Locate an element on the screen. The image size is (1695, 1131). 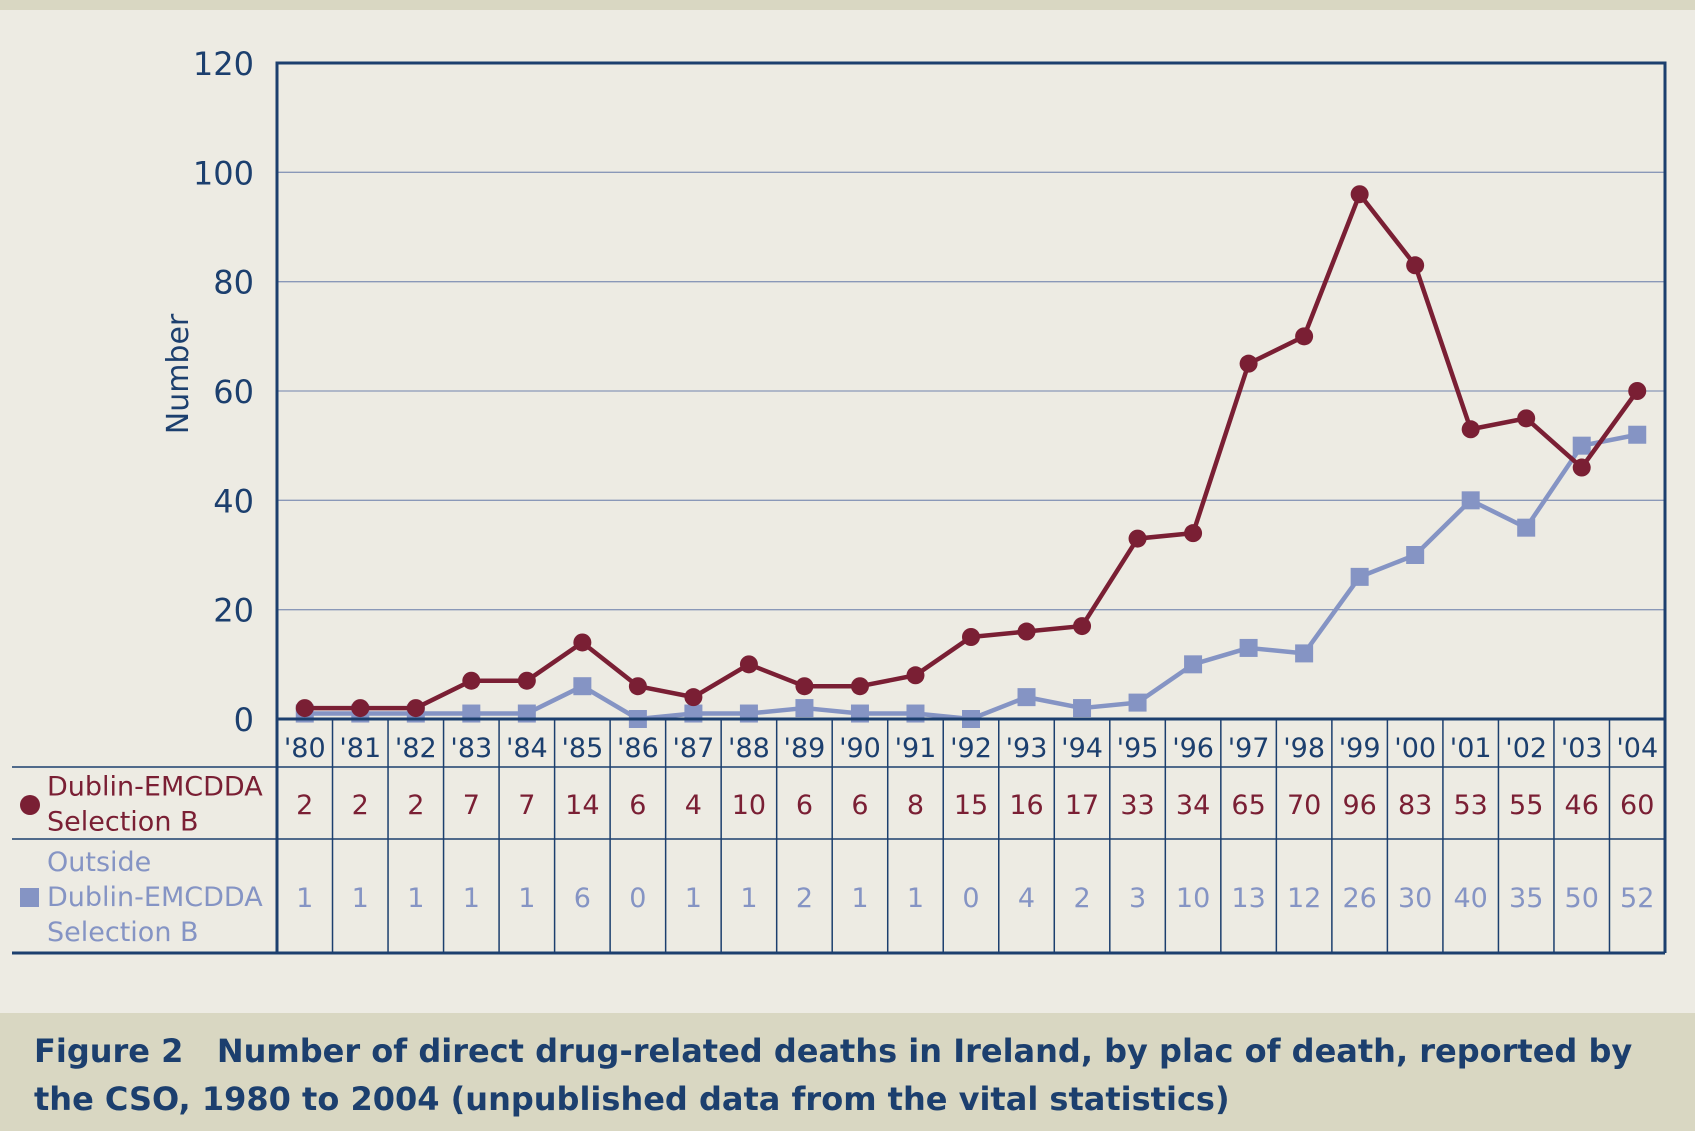
table-value: 40 is located at coordinates (1471, 898).